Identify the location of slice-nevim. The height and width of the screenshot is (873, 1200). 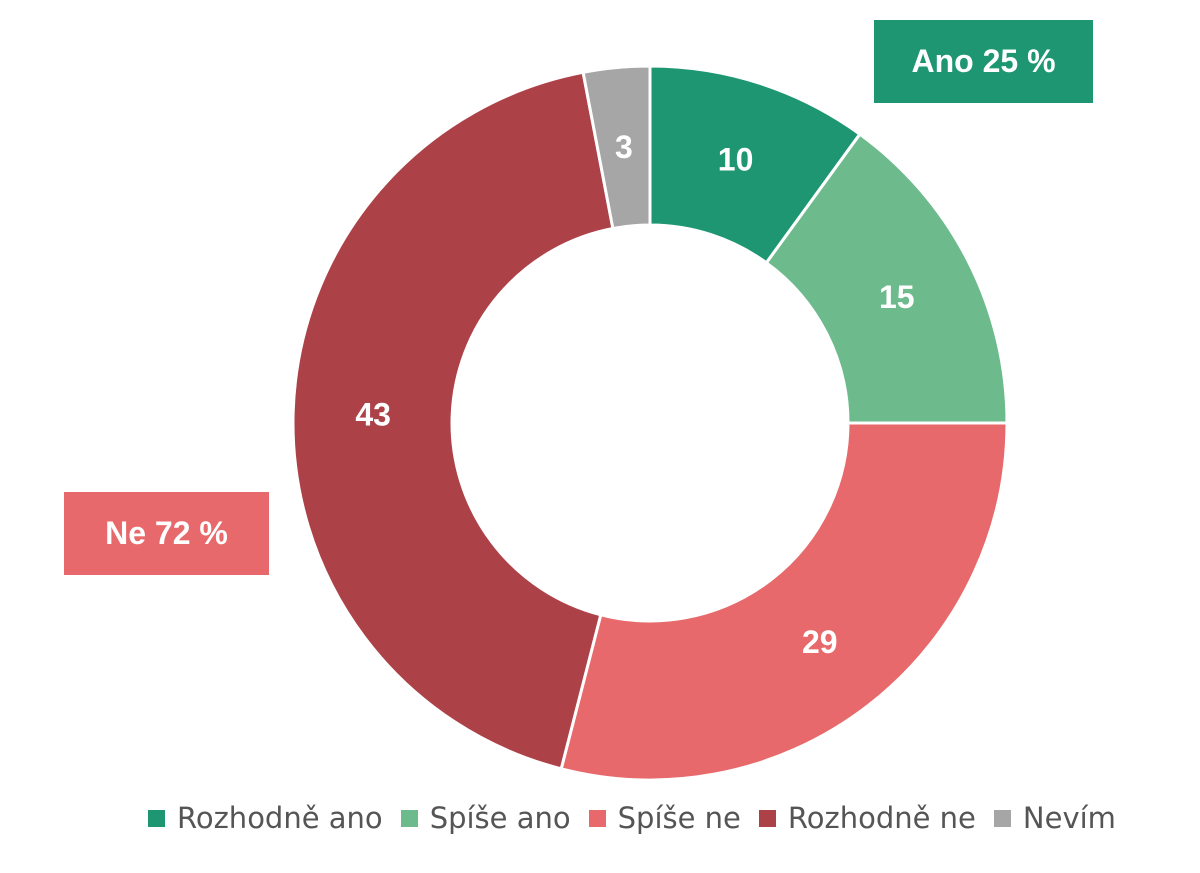
(616, 147).